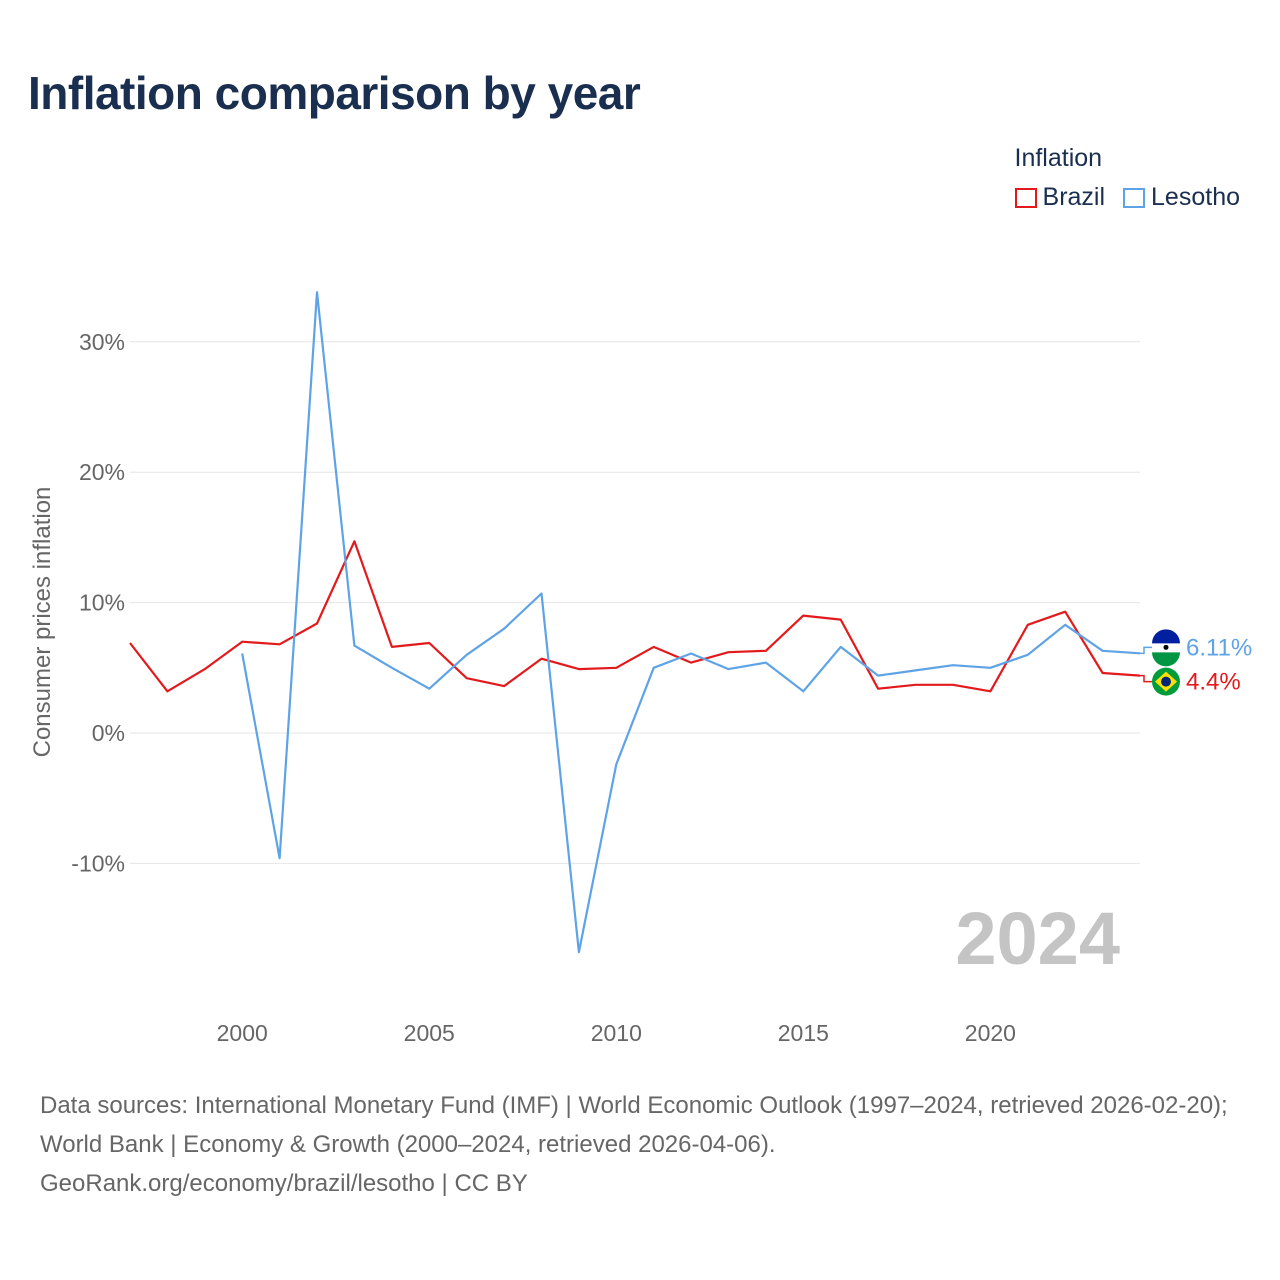 The width and height of the screenshot is (1280, 1280). What do you see at coordinates (98, 863) in the screenshot?
I see `y-tick-label: -10%` at bounding box center [98, 863].